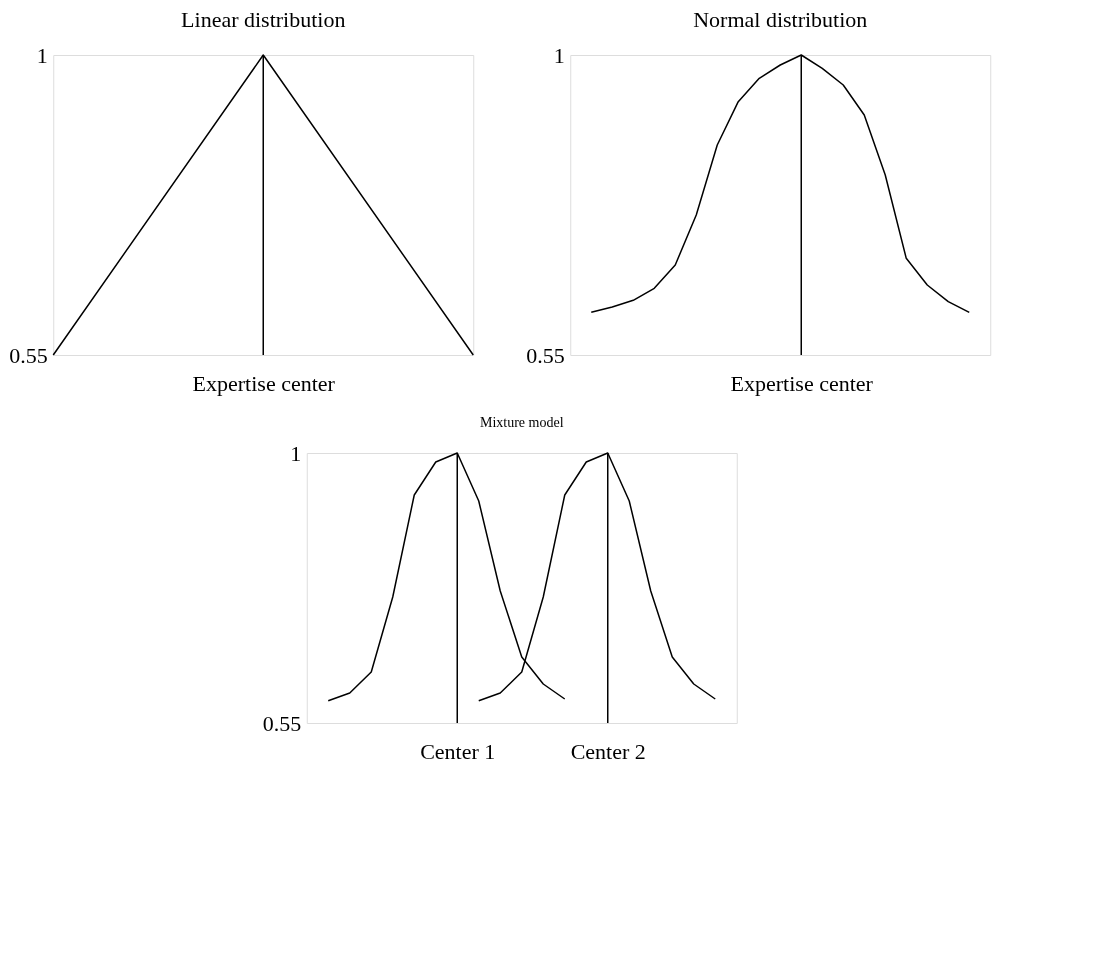 The width and height of the screenshot is (1104, 963). I want to click on x-tick-label: Center 1, so click(458, 751).